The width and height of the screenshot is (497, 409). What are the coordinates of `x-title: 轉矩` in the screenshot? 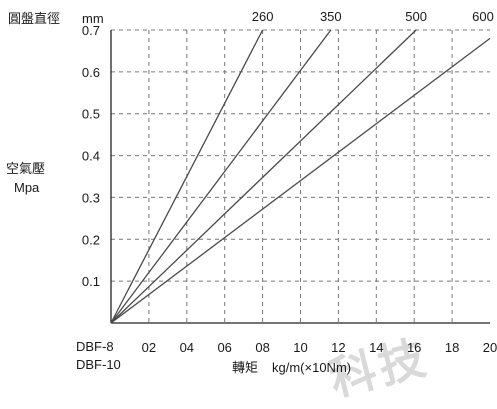 It's located at (245, 367).